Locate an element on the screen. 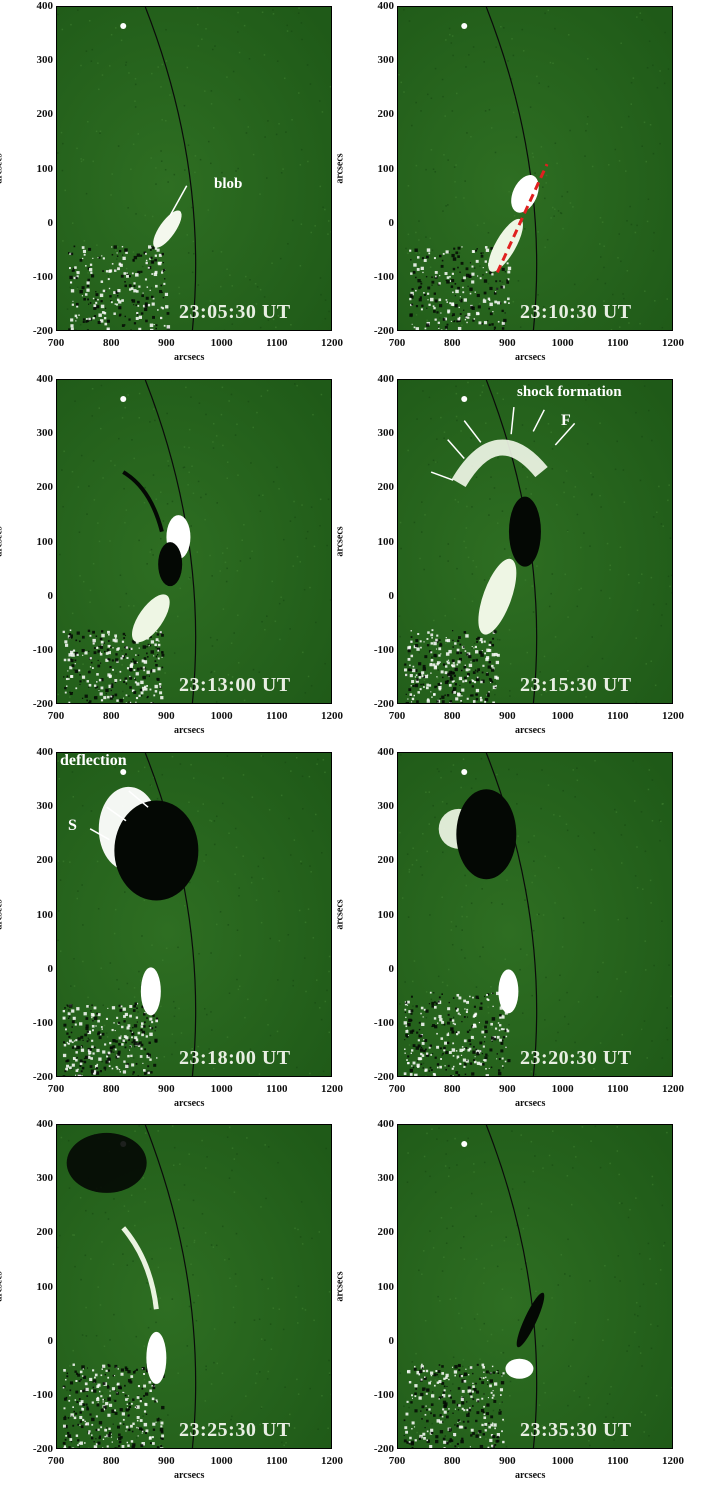 This screenshot has width=702, height=1492. timestamp-label: 23:25:30 UT is located at coordinates (235, 1430).